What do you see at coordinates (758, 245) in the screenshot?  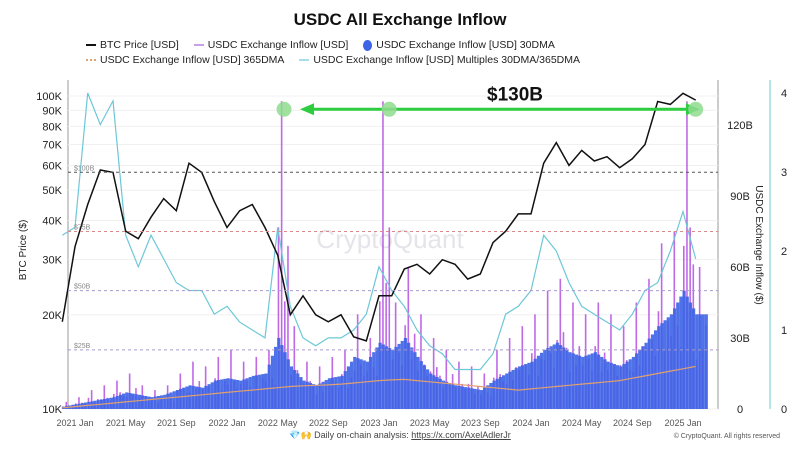 I see `y-axis-label-right: USDC Exchange Inflow ($)` at bounding box center [758, 245].